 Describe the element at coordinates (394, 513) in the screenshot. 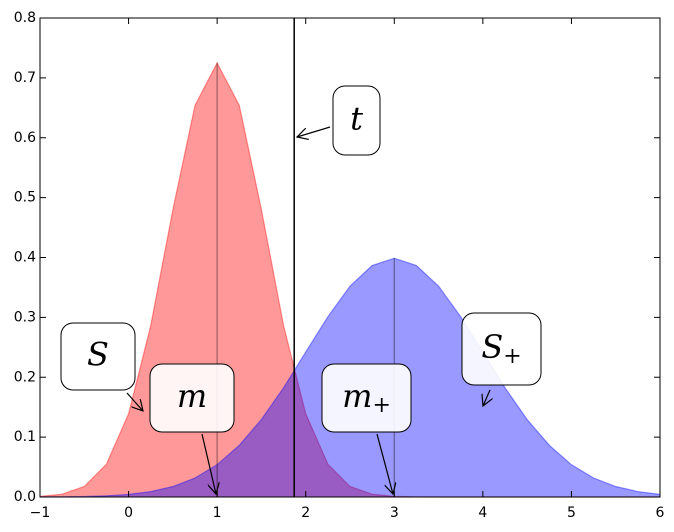

I see `x-tick-label: 3` at that location.